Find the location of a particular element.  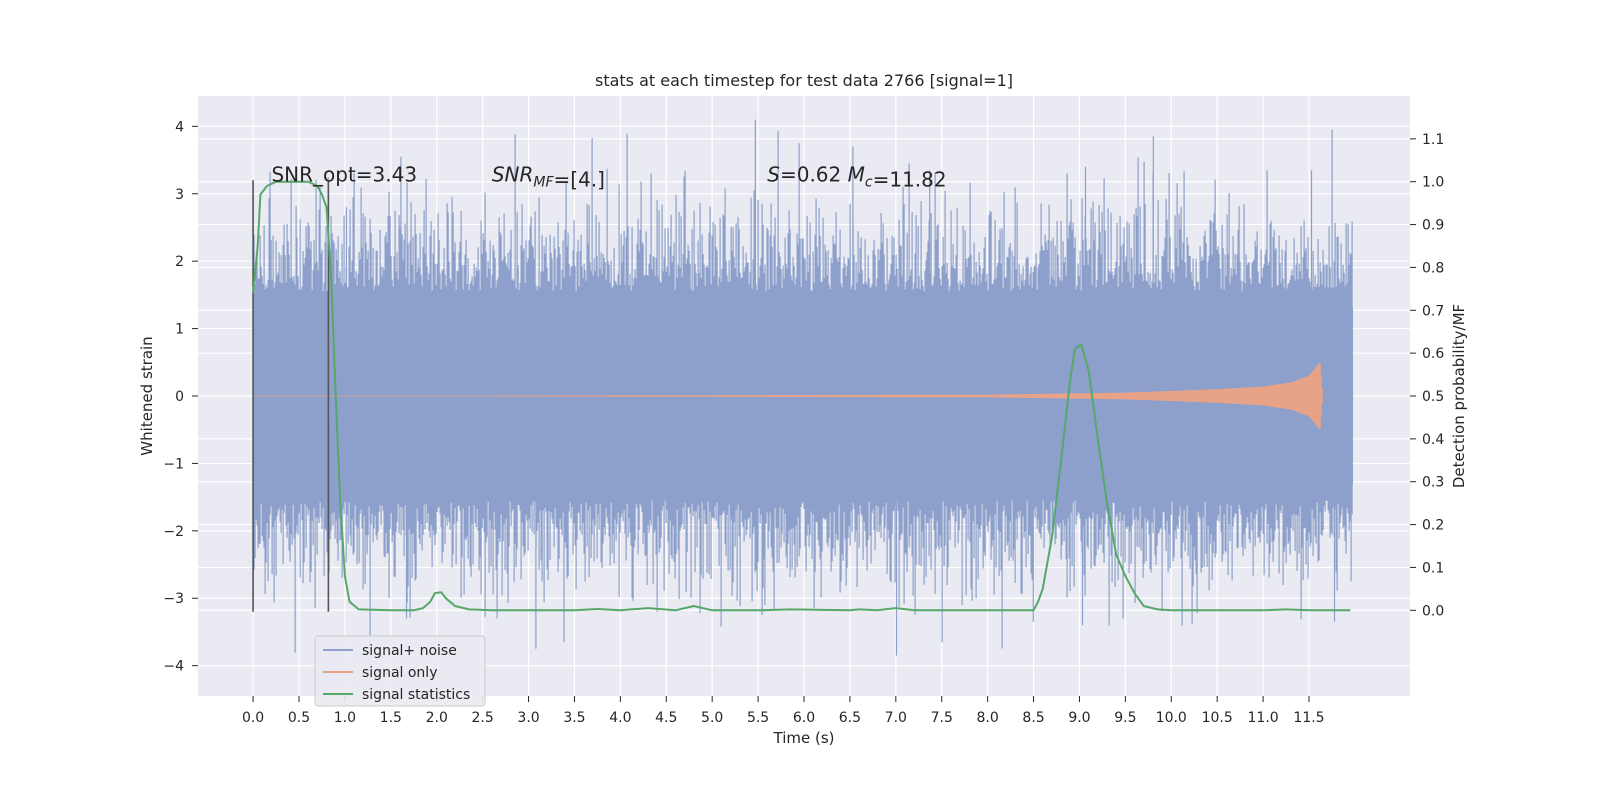

y-right-tick-label: 0.1 is located at coordinates (1433, 568).